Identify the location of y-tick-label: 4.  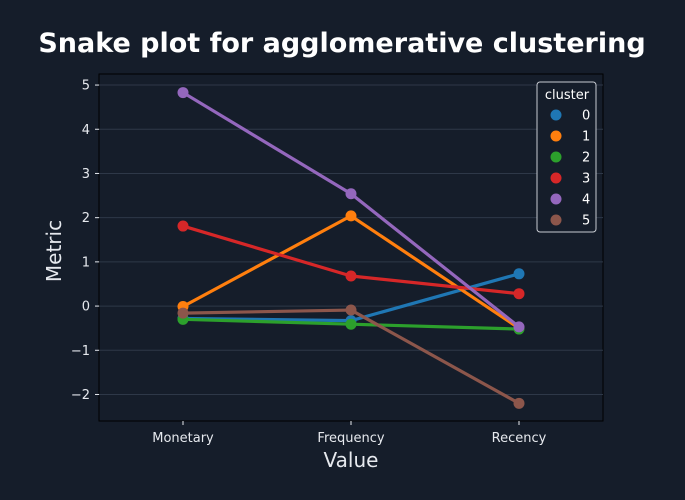
(86, 130).